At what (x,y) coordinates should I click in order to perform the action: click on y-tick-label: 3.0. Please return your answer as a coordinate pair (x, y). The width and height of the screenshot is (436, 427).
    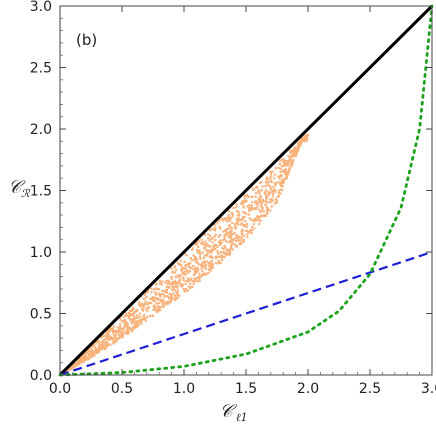
    Looking at the image, I should click on (41, 7).